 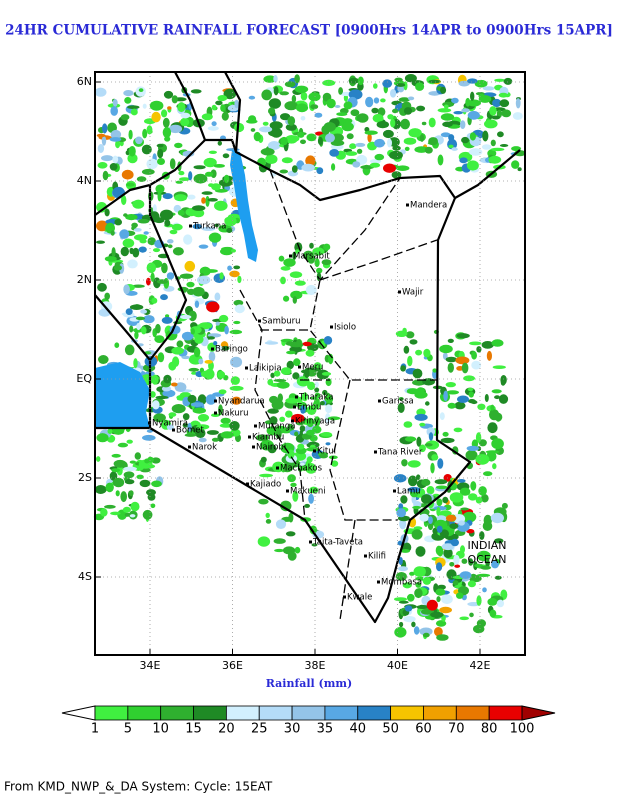 What do you see at coordinates (276, 427) in the screenshot?
I see `place-label: Muranga` at bounding box center [276, 427].